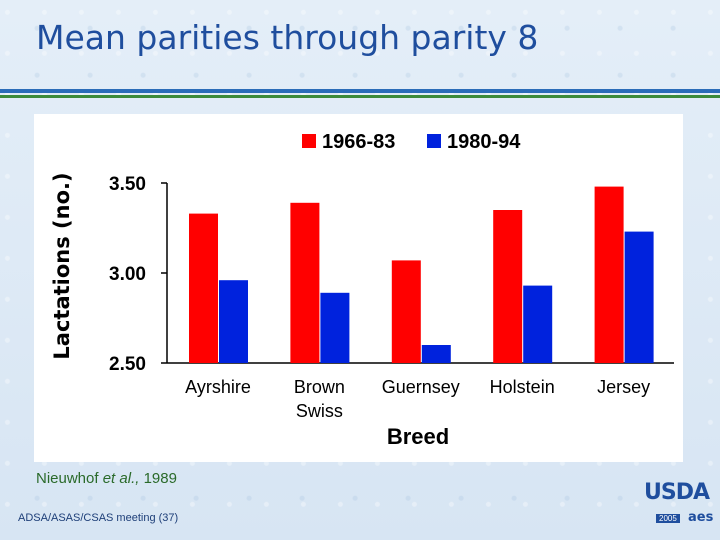 This screenshot has width=720, height=540. Describe the element at coordinates (358, 142) in the screenshot. I see `legend-label: 1966-83` at that location.